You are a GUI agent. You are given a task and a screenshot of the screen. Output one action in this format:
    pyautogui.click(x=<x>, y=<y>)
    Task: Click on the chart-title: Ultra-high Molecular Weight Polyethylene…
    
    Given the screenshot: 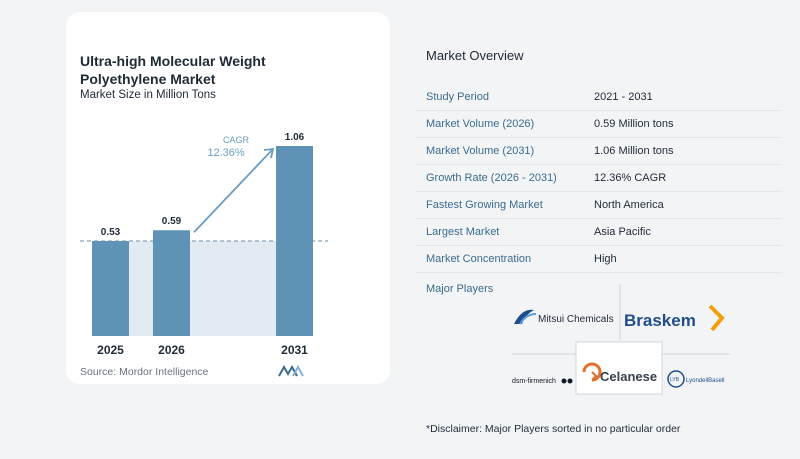 What is the action you would take?
    pyautogui.click(x=173, y=70)
    